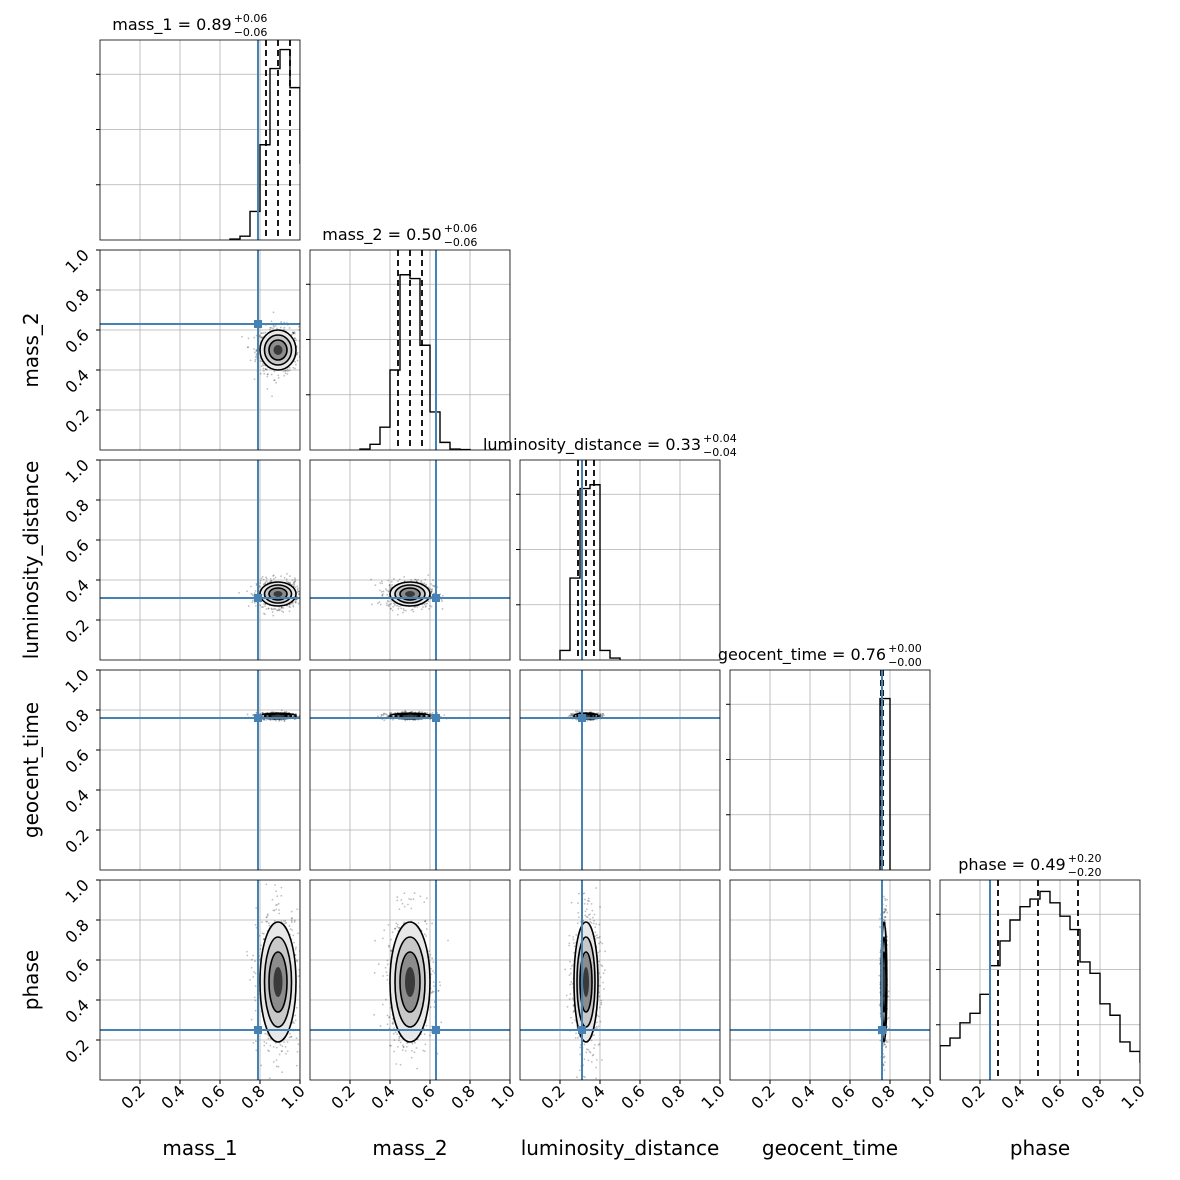 The height and width of the screenshot is (1180, 1180). What do you see at coordinates (905, 648) in the screenshot?
I see `title-plus: +0.00` at bounding box center [905, 648].